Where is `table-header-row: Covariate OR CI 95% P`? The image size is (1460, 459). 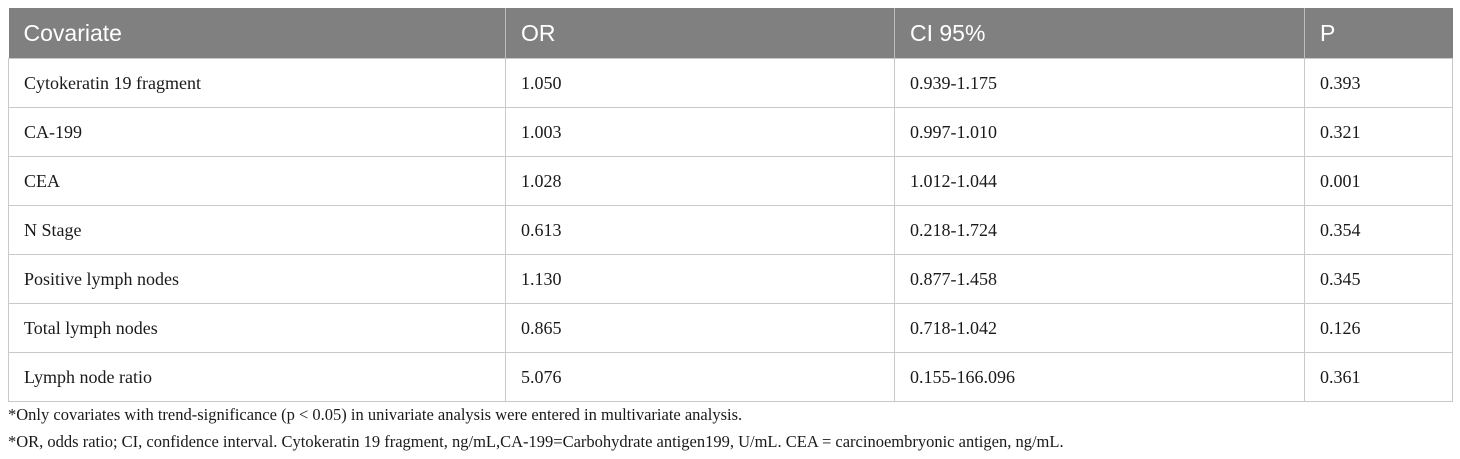
table-header-row: Covariate OR CI 95% P is located at coordinates (730, 33).